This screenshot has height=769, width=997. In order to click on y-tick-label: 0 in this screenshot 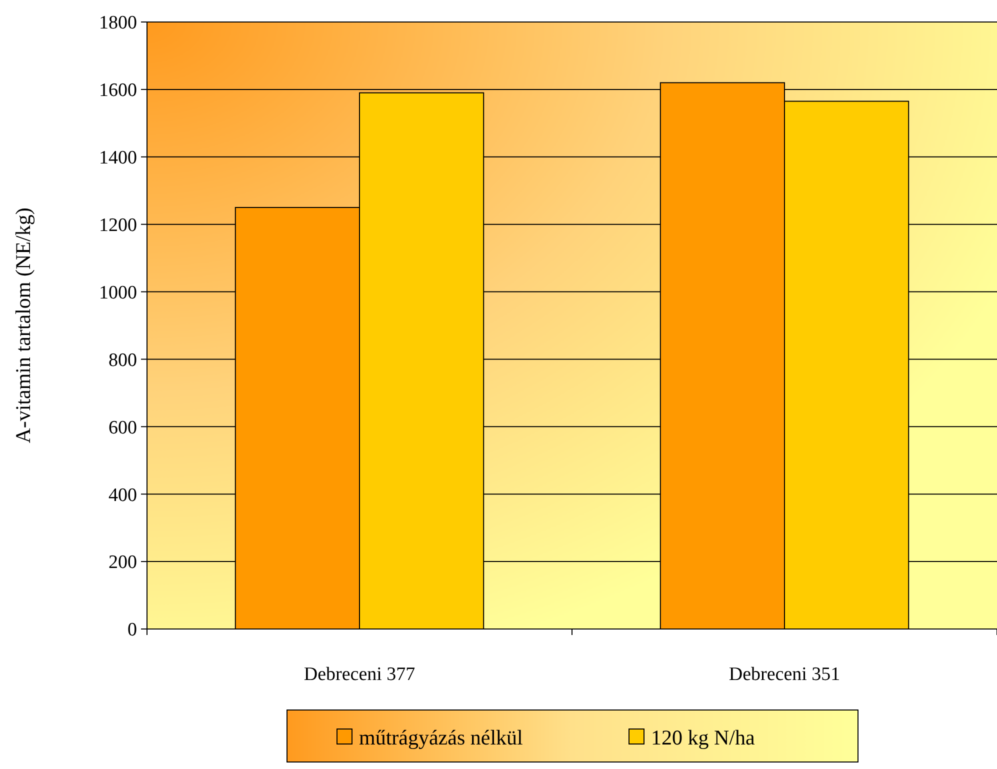, I will do `click(132, 630)`.